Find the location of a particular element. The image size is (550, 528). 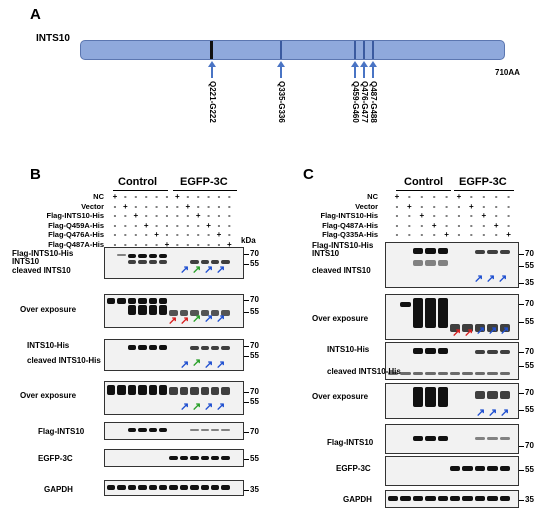

panel-c-label: C is located at coordinates (308, 174).